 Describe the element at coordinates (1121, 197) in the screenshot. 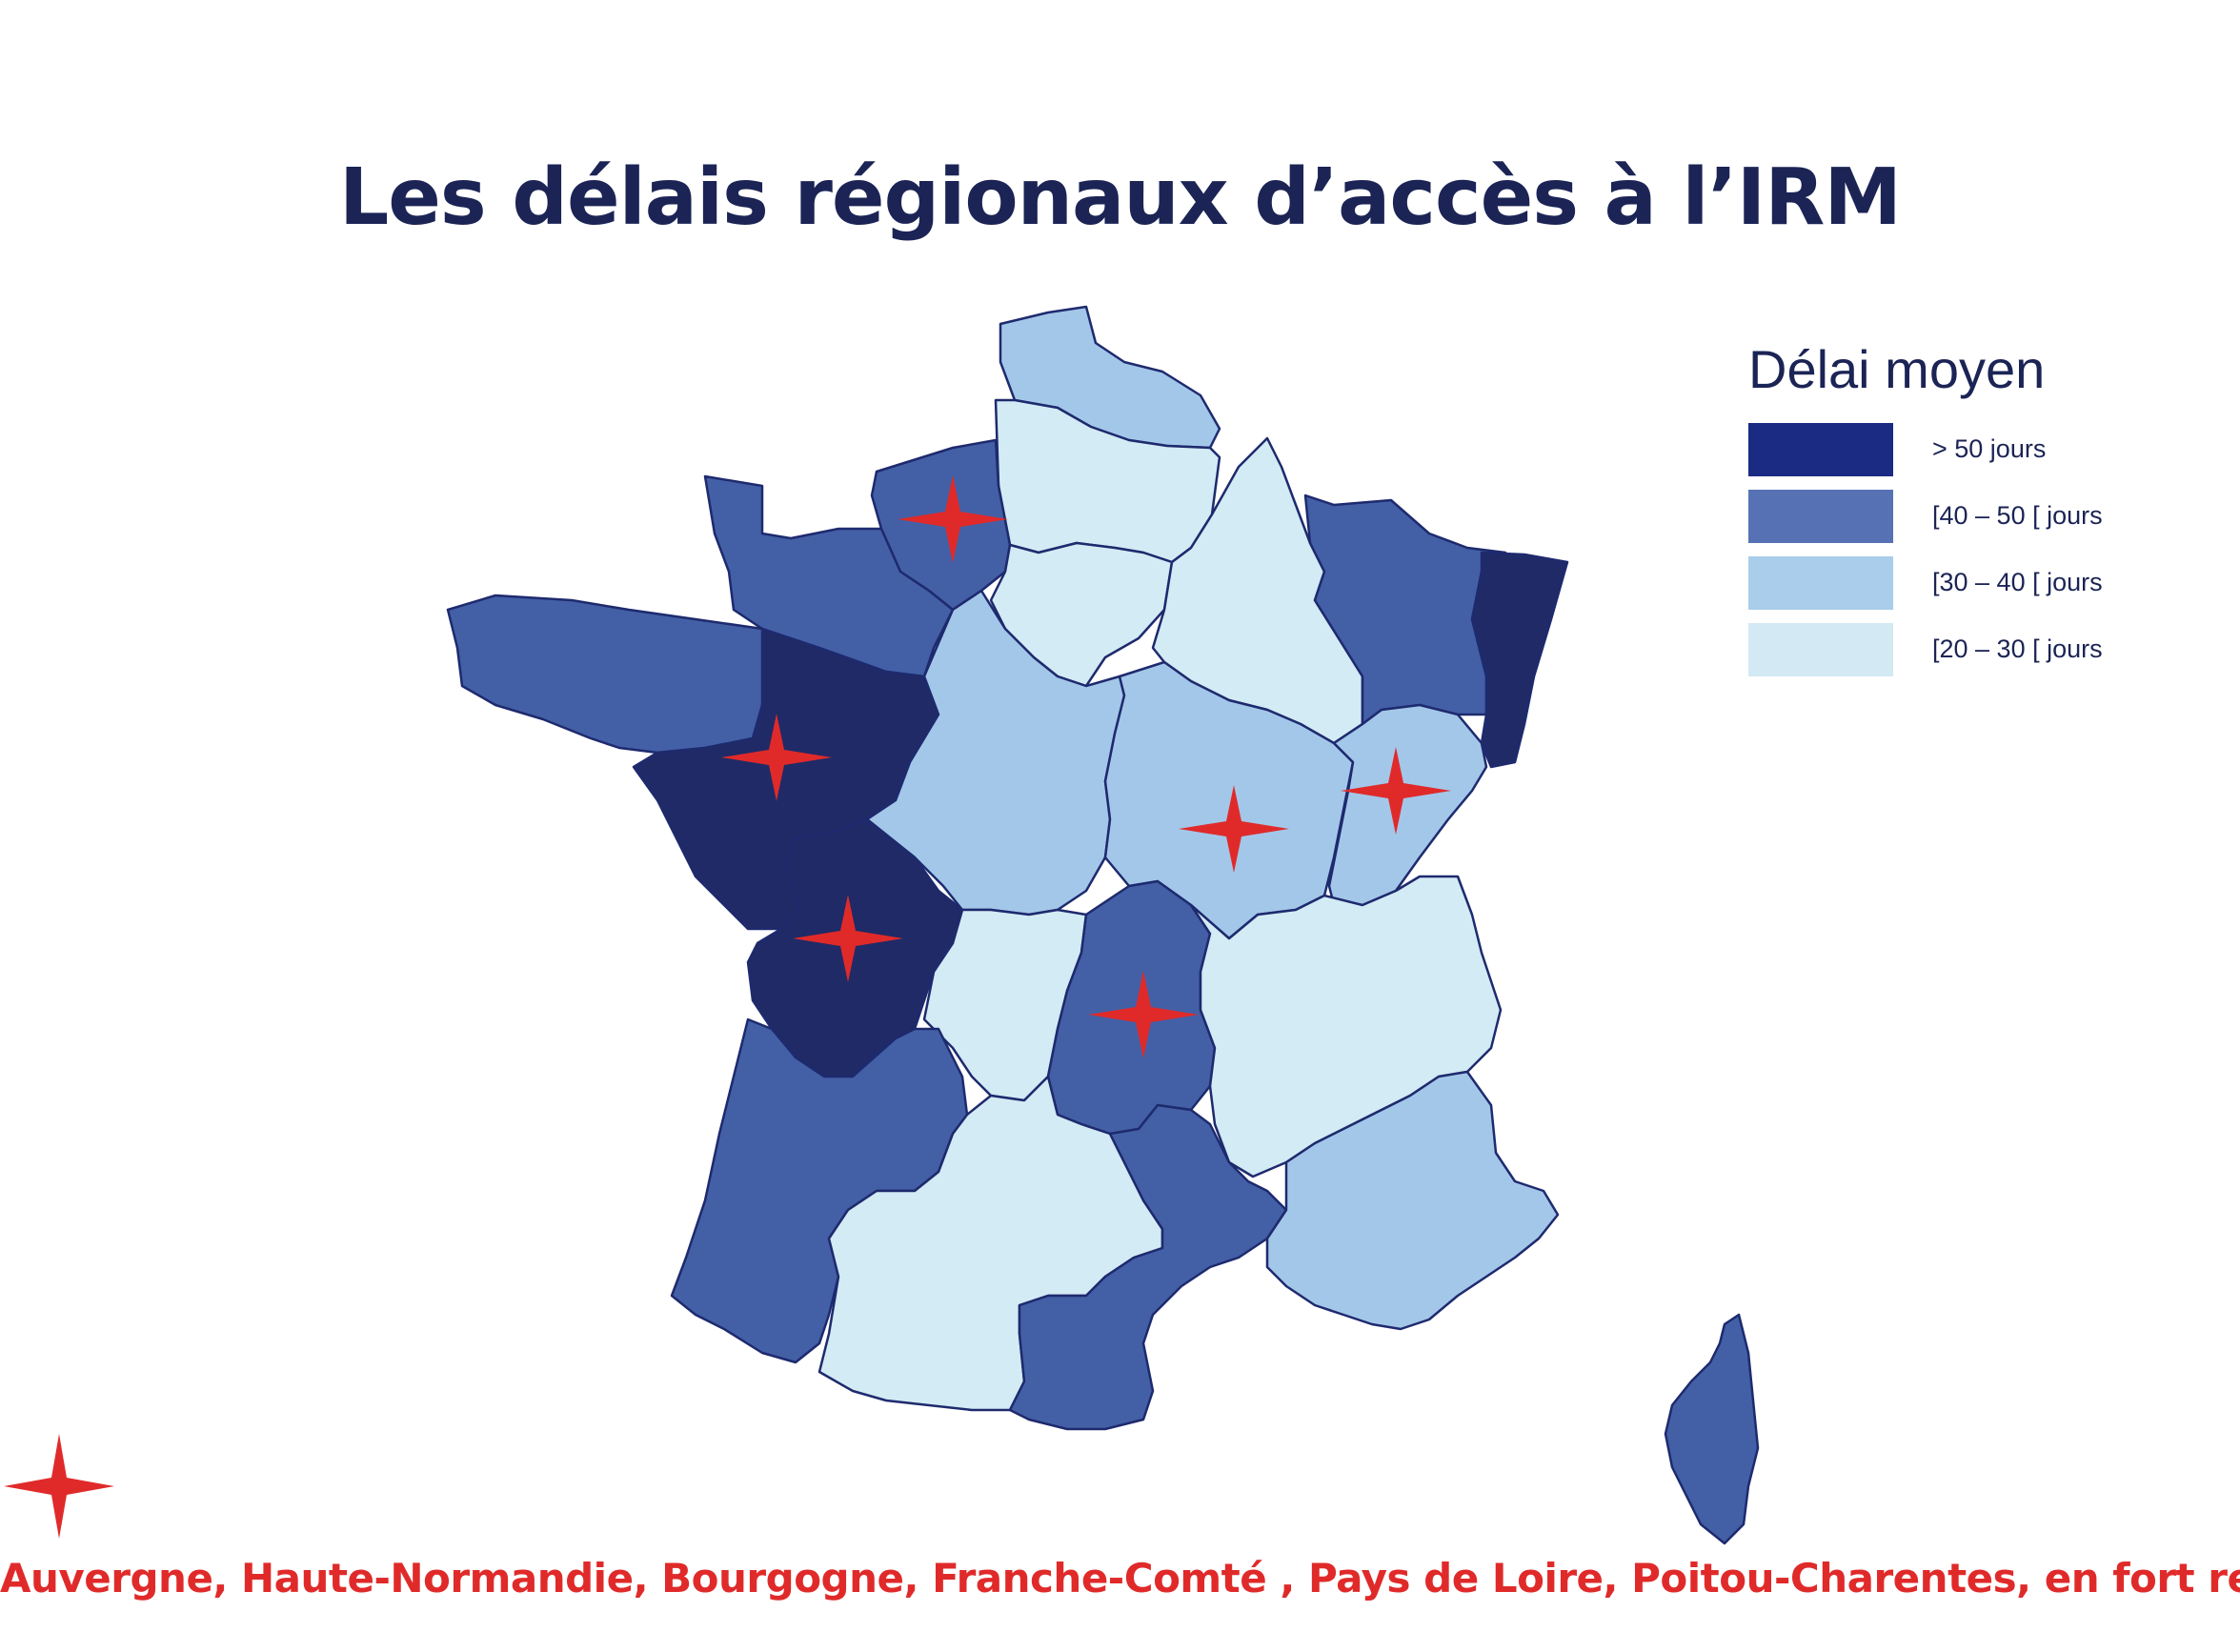

I see `page-title: Les délais régionaux d’accès à l’IRM` at that location.